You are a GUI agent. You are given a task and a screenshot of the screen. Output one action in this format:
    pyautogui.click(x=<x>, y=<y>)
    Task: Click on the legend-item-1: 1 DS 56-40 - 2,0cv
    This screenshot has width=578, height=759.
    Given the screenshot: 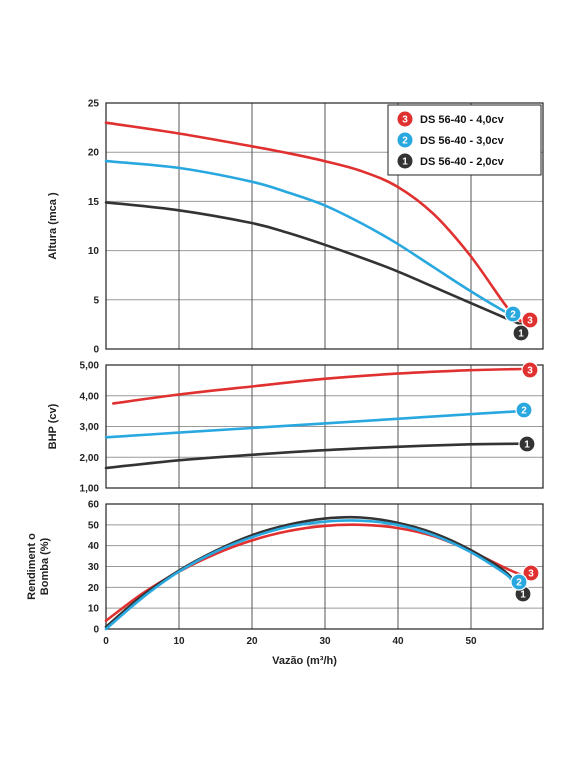 What is the action you would take?
    pyautogui.click(x=451, y=161)
    